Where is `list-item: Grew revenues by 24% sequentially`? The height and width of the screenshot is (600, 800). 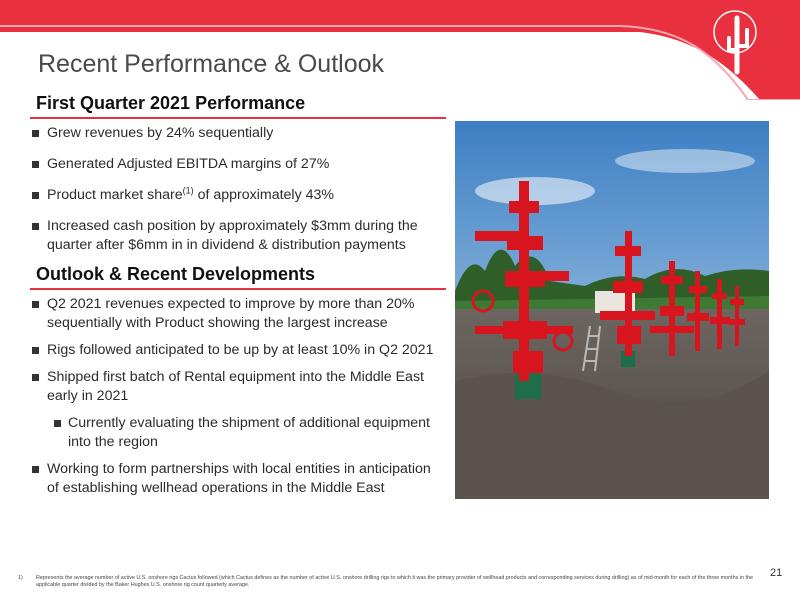
list-item: Grew revenues by 24% sequentially is located at coordinates (235, 133).